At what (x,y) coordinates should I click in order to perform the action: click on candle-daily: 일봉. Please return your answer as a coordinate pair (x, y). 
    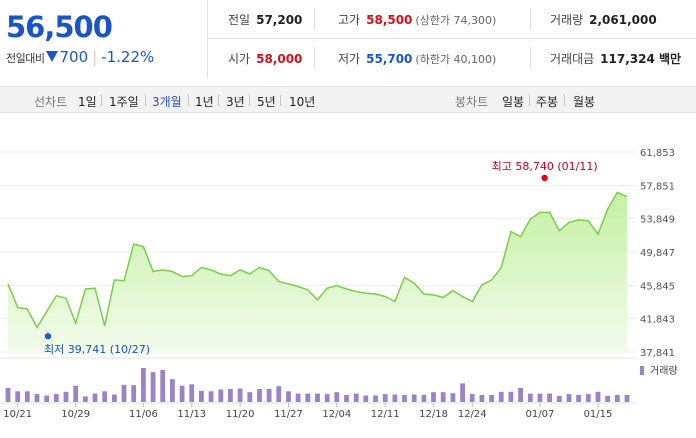
    Looking at the image, I should click on (513, 102).